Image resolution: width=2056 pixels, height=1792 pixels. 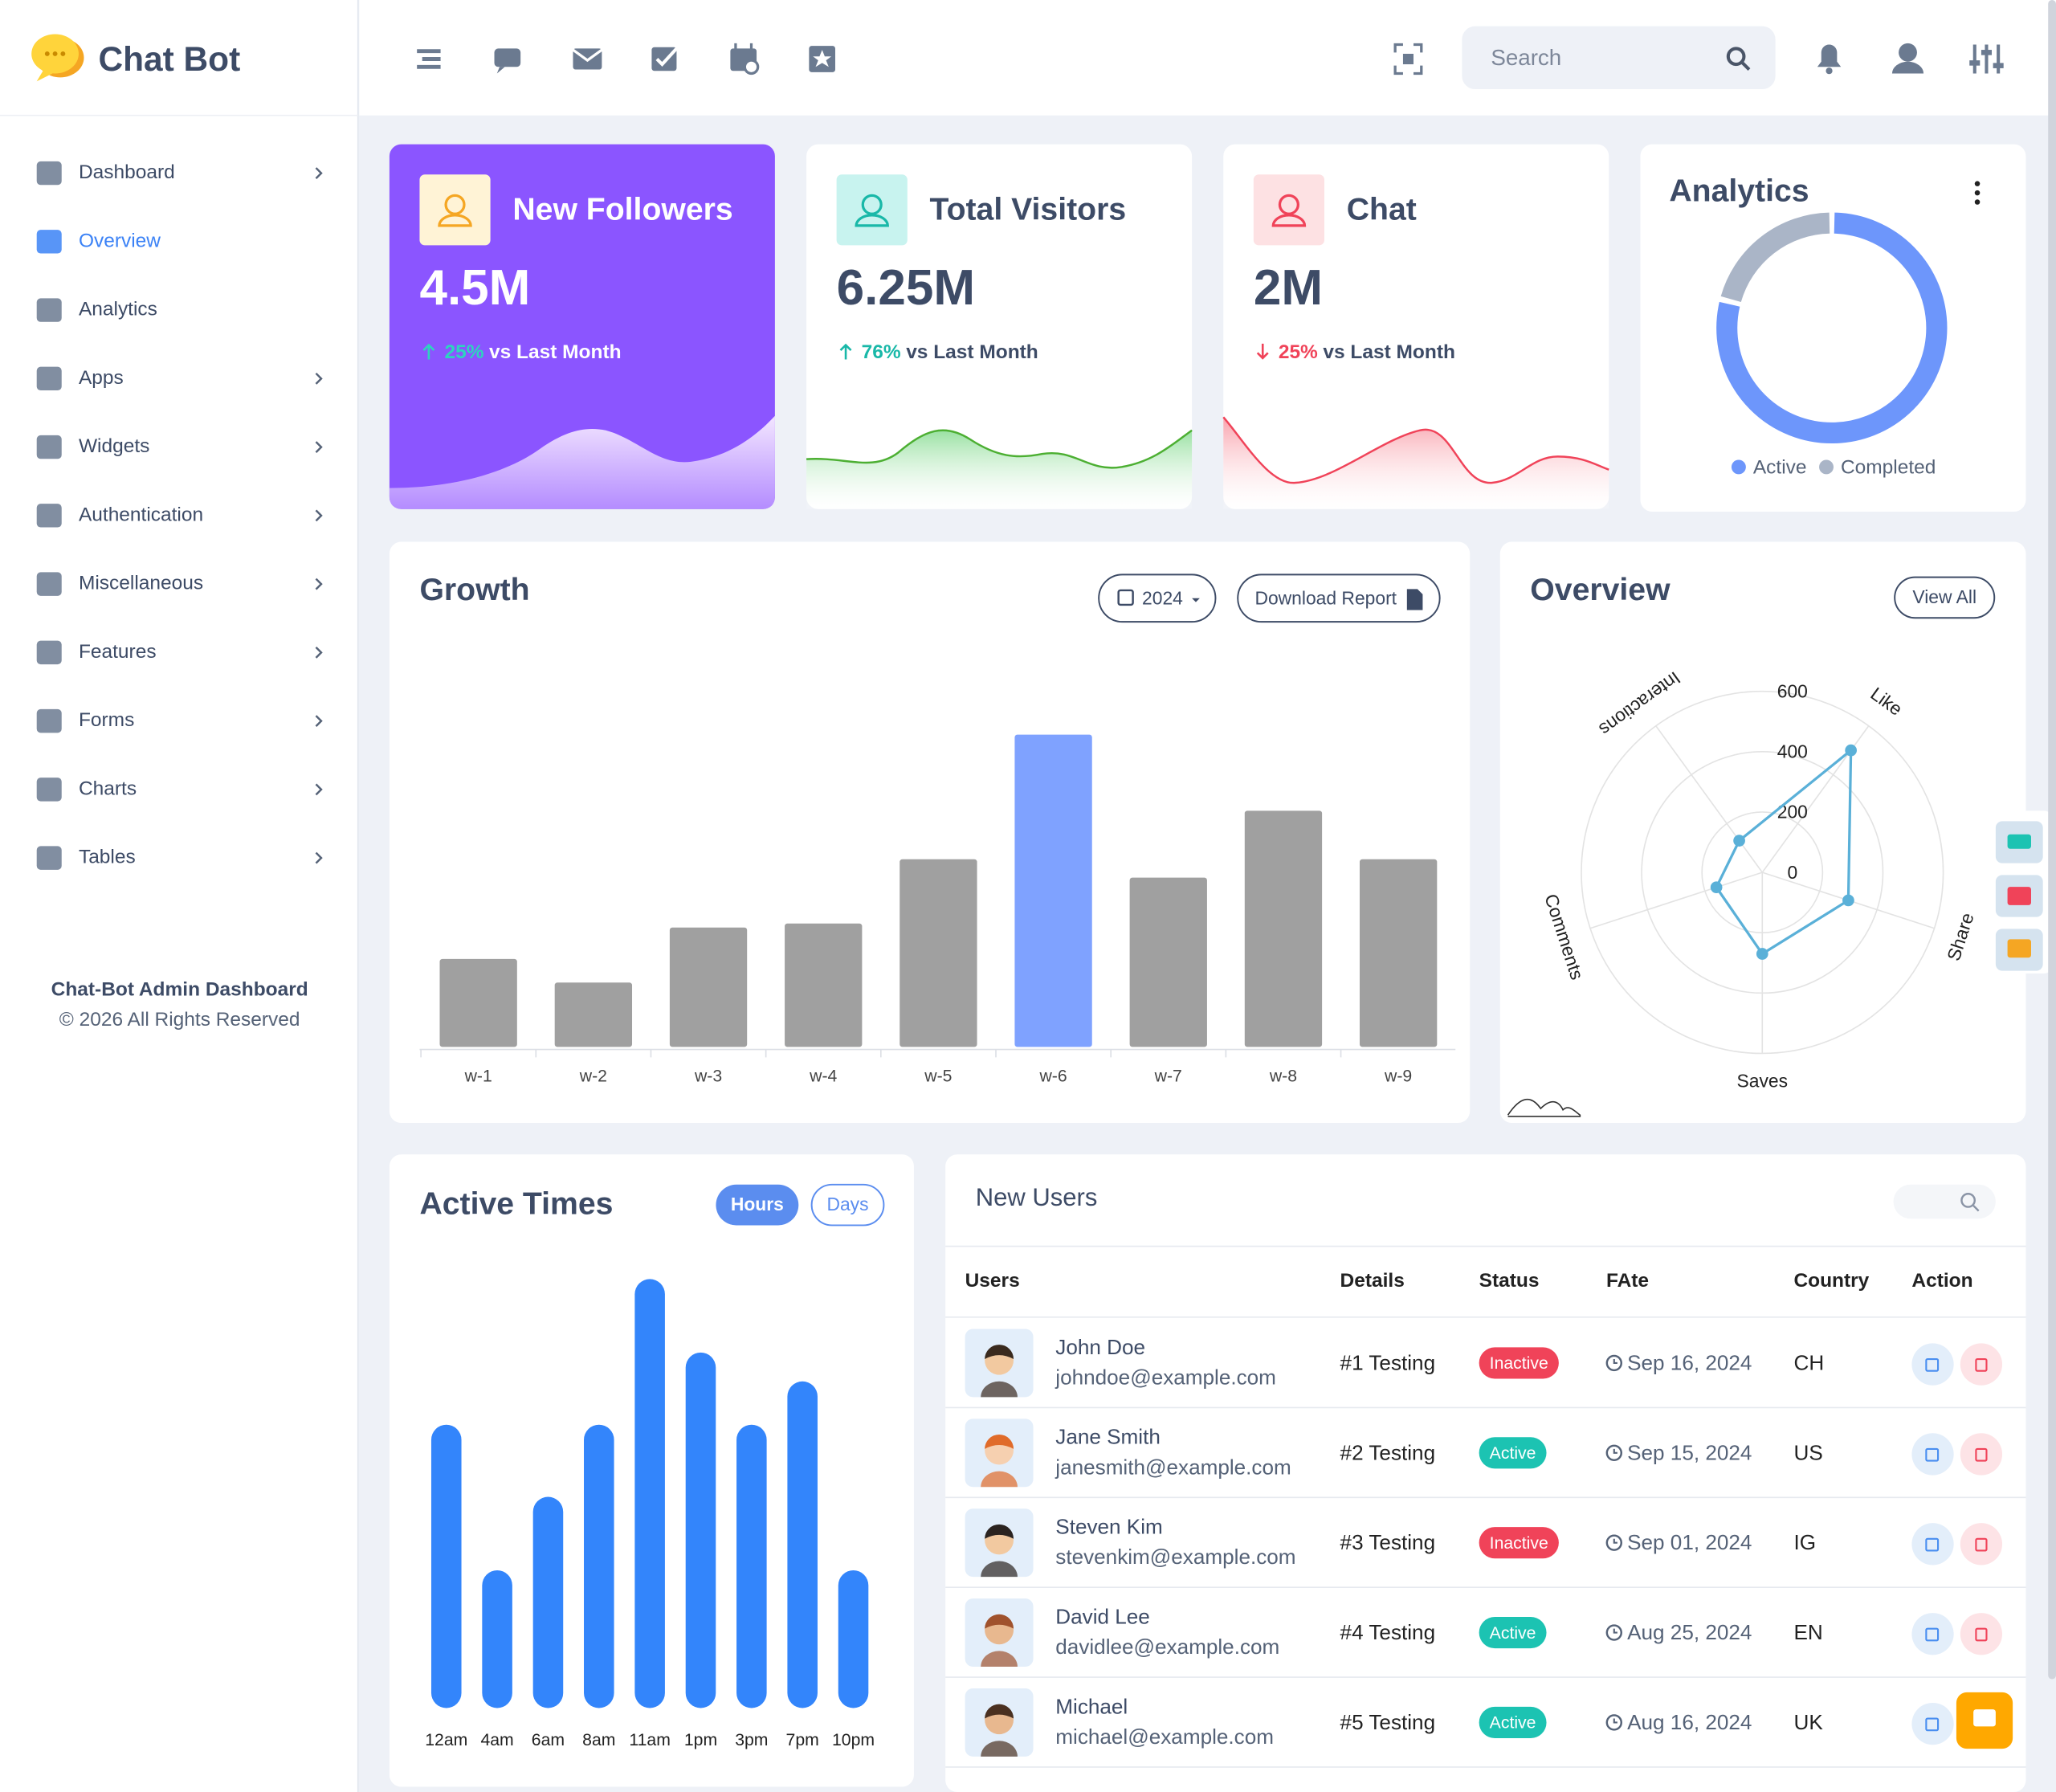 I want to click on topbar, so click(x=1207, y=58).